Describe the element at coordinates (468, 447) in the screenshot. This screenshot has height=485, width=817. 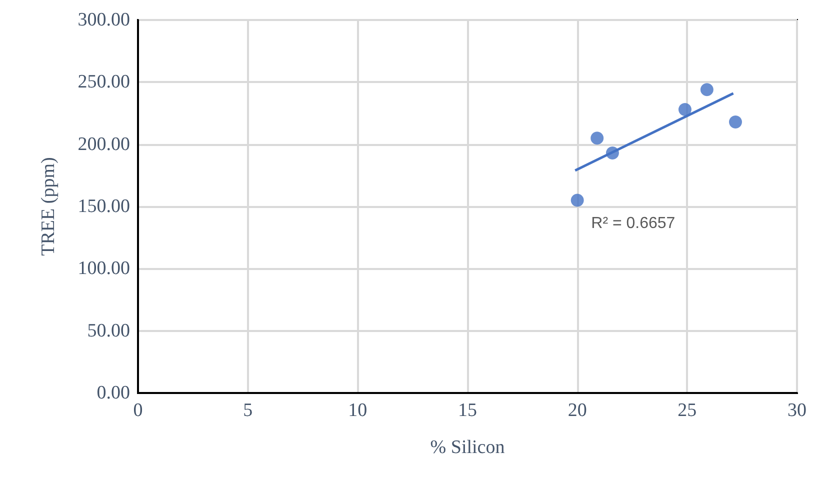
I see `x-axis-title: % Silicon` at that location.